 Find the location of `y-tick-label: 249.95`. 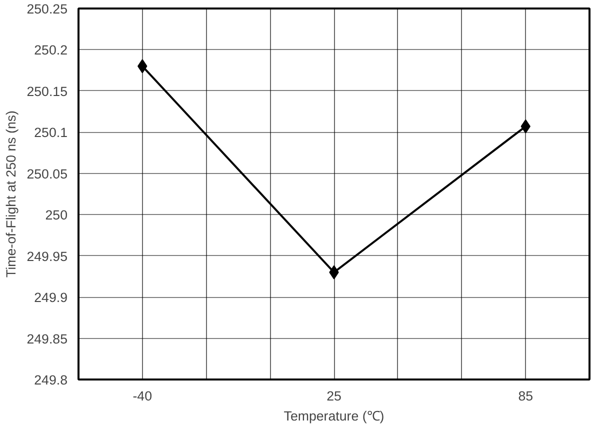

y-tick-label: 249.95 is located at coordinates (47, 256).